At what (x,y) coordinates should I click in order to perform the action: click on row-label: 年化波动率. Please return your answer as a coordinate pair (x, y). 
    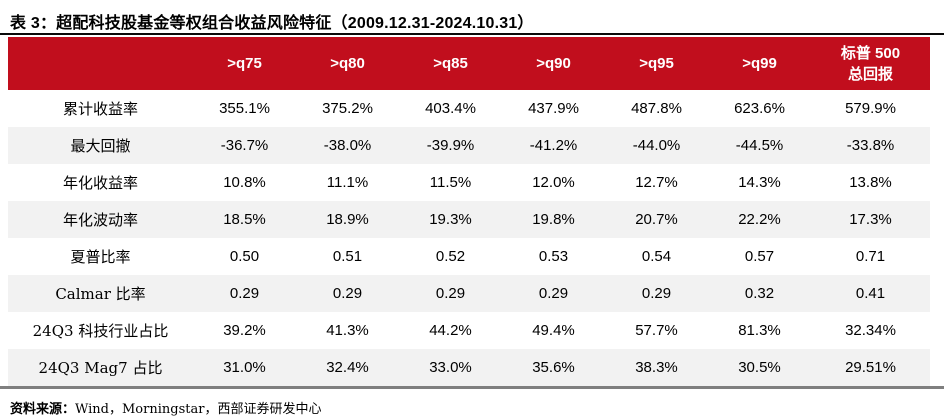
    Looking at the image, I should click on (100, 220).